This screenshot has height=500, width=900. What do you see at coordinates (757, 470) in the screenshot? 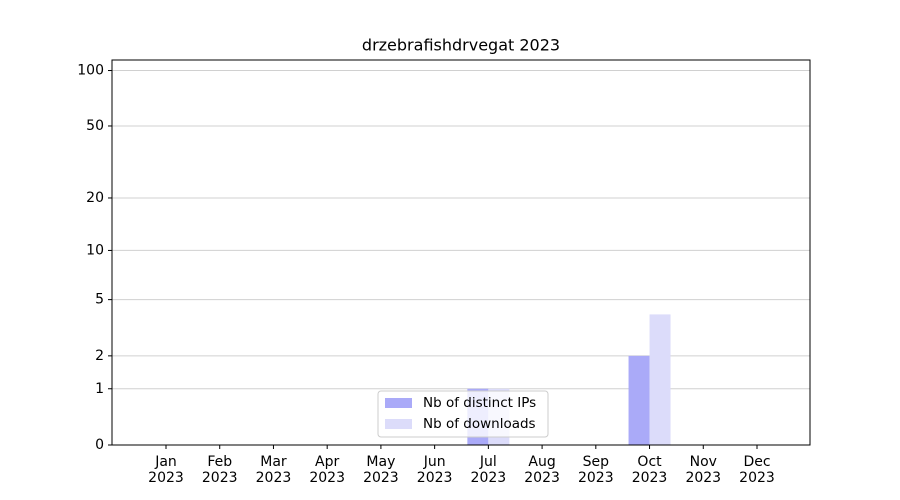
I see `x-tick-label: Dec 2023` at bounding box center [757, 470].